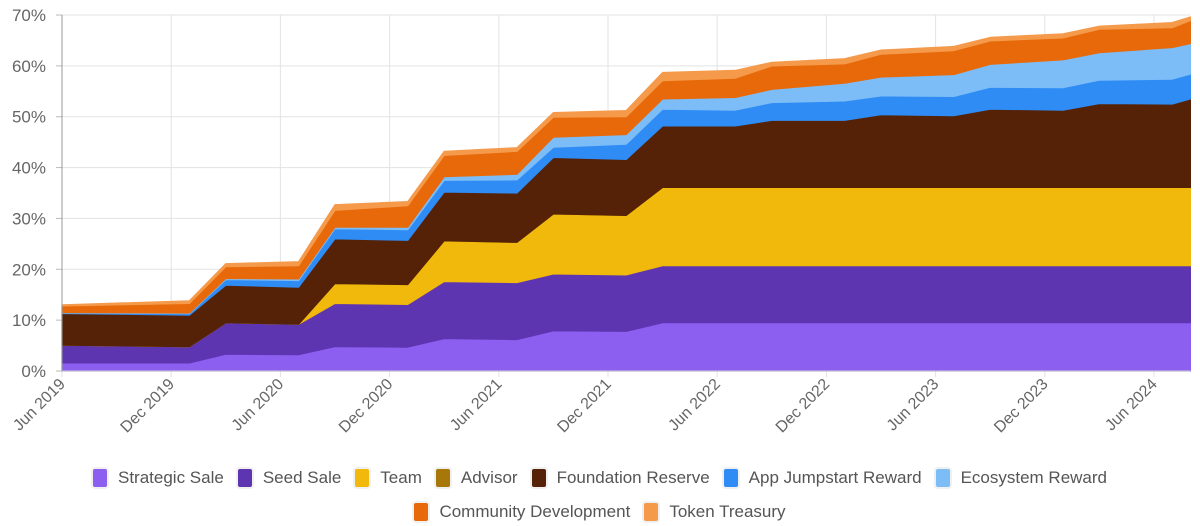 The width and height of the screenshot is (1200, 526). Describe the element at coordinates (694, 405) in the screenshot. I see `x-tick-label: Jun 2022` at that location.